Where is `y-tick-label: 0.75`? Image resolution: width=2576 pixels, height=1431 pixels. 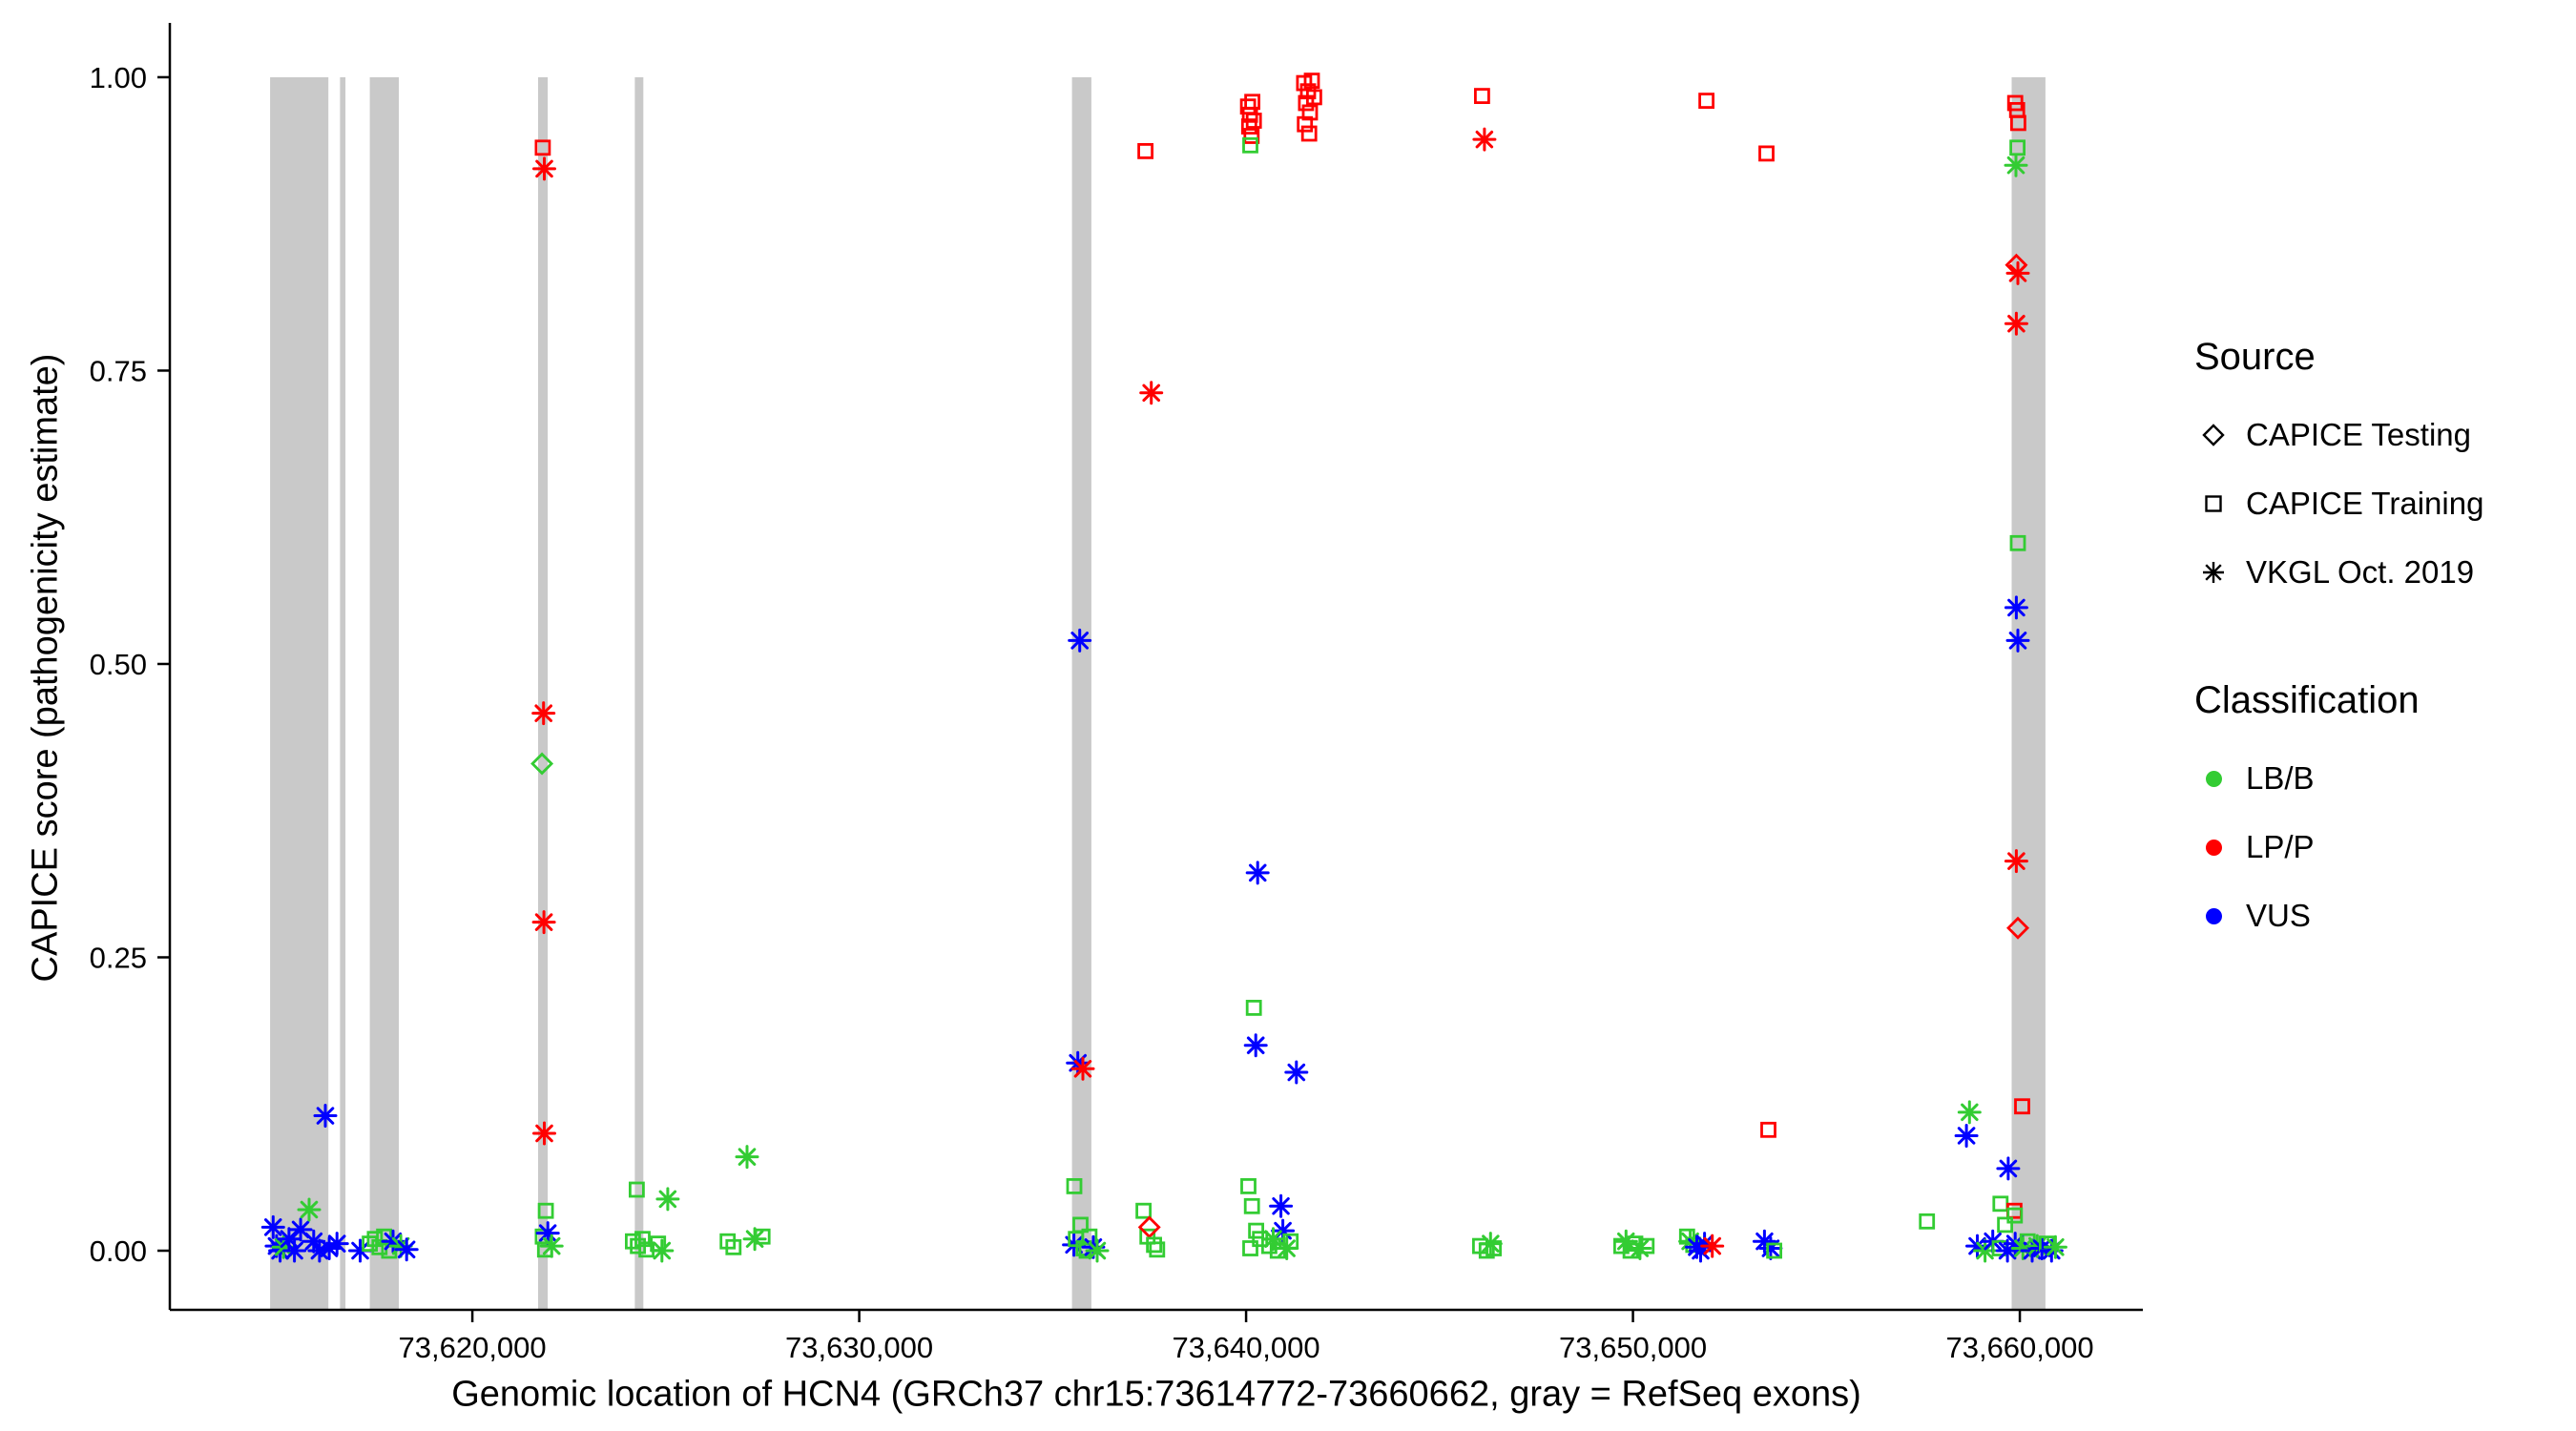 y-tick-label: 0.75 is located at coordinates (118, 370).